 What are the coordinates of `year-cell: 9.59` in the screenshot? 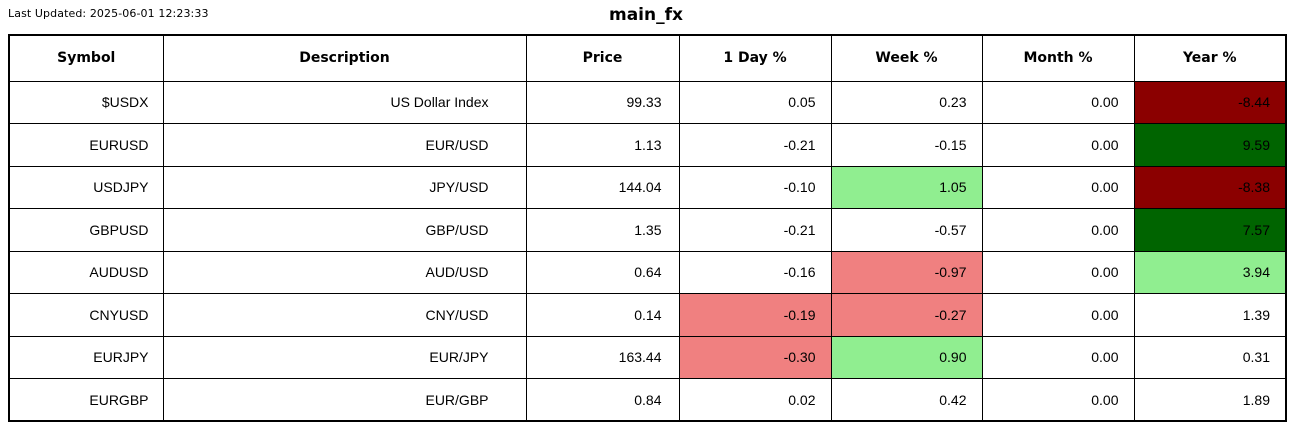 It's located at (1210, 145).